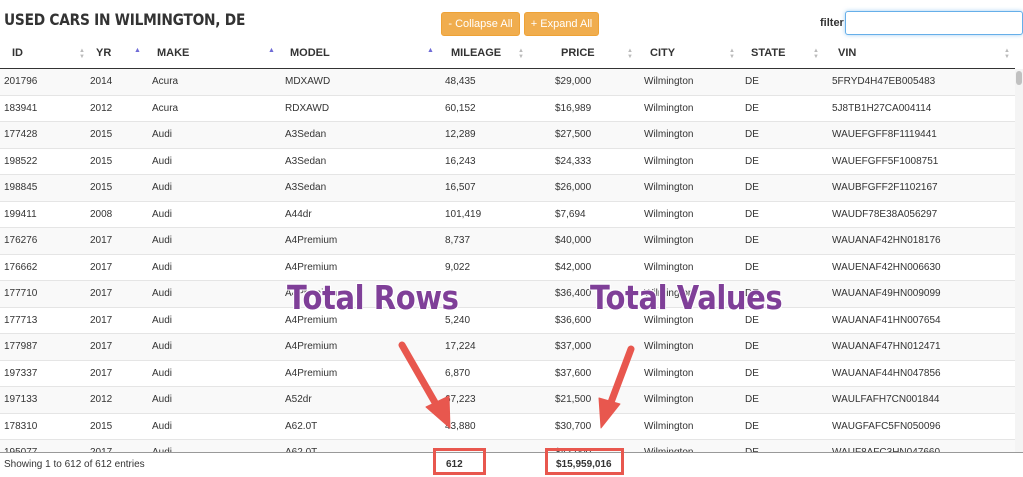 This screenshot has width=1023, height=477. Describe the element at coordinates (101, 214) in the screenshot. I see `cell-year: 2008` at that location.